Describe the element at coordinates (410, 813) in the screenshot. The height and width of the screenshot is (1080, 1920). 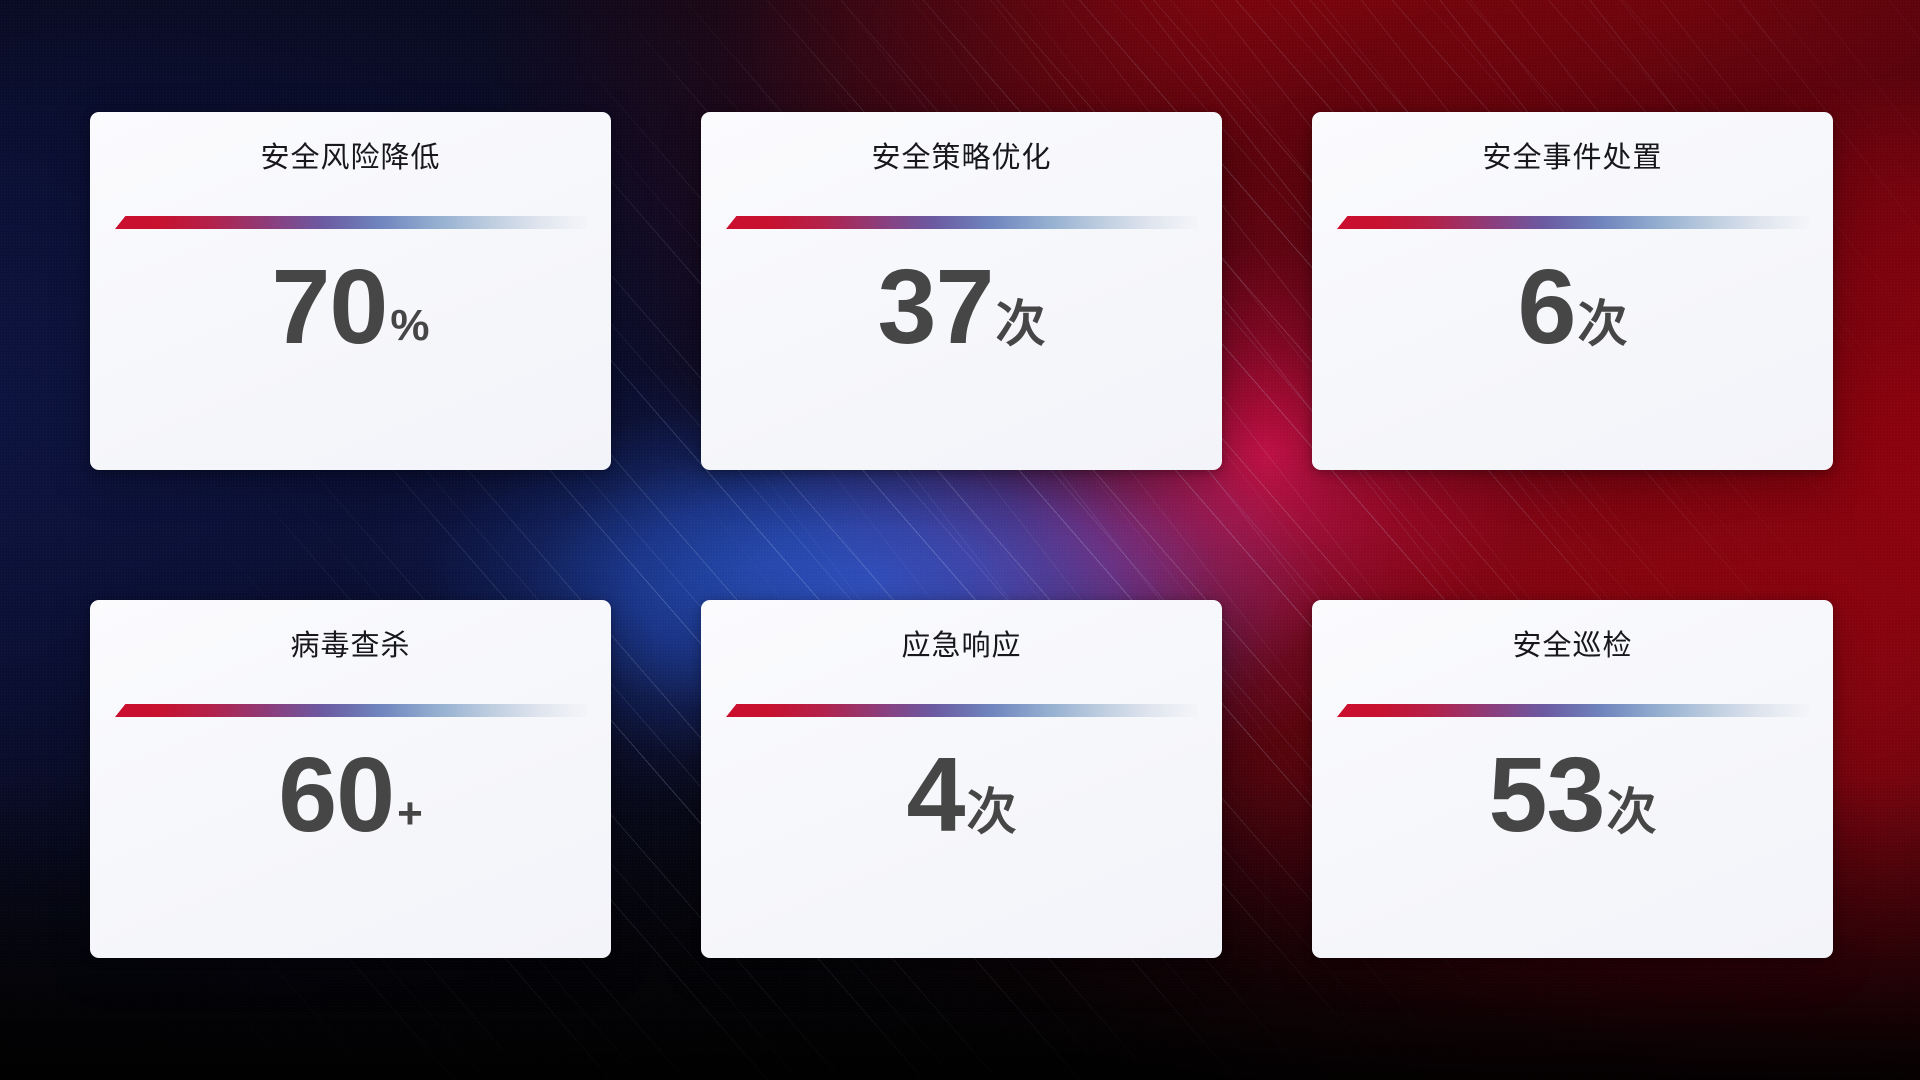
I see `stat-value-unit: +` at that location.